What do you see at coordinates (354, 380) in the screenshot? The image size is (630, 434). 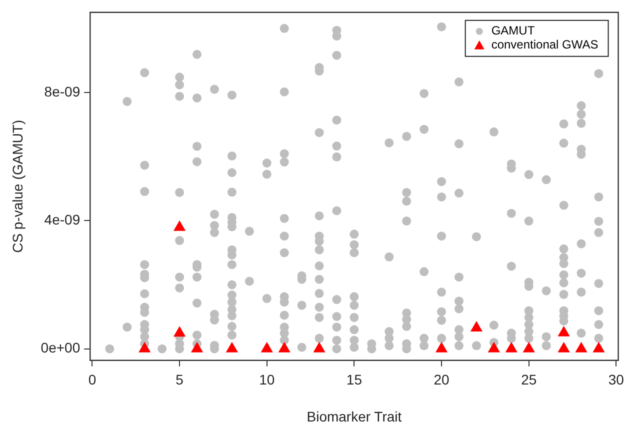 I see `x-tick-label: 15` at bounding box center [354, 380].